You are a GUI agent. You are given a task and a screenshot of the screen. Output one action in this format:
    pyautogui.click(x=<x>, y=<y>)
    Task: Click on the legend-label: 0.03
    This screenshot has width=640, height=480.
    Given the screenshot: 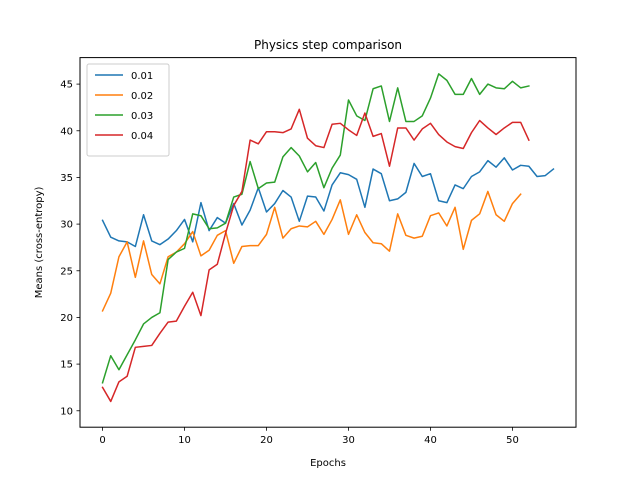 What is the action you would take?
    pyautogui.click(x=142, y=116)
    